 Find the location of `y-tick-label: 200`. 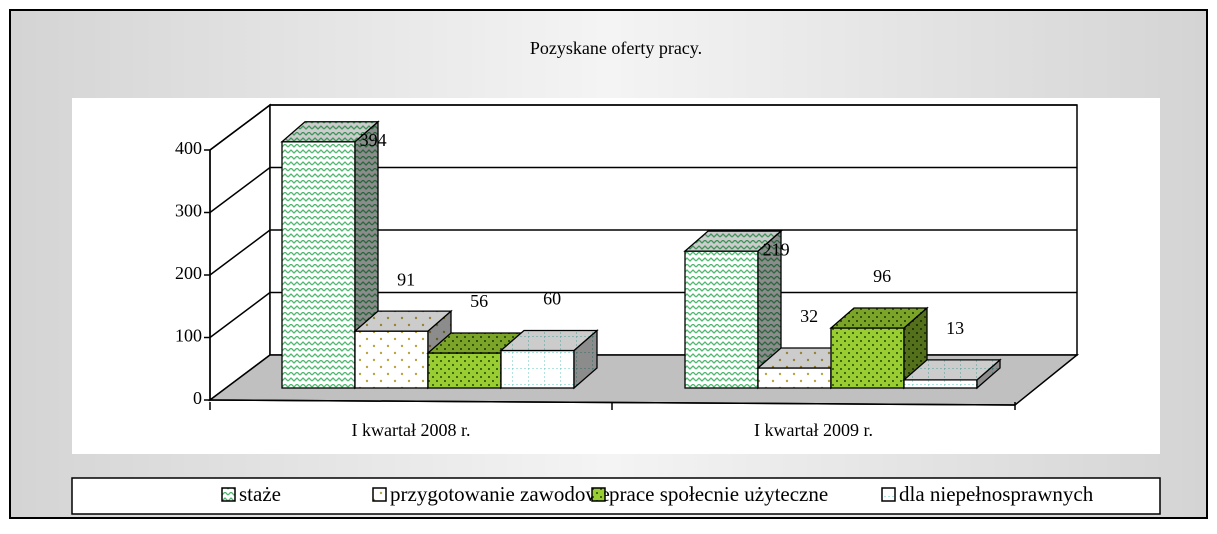

y-tick-label: 200 is located at coordinates (188, 273).